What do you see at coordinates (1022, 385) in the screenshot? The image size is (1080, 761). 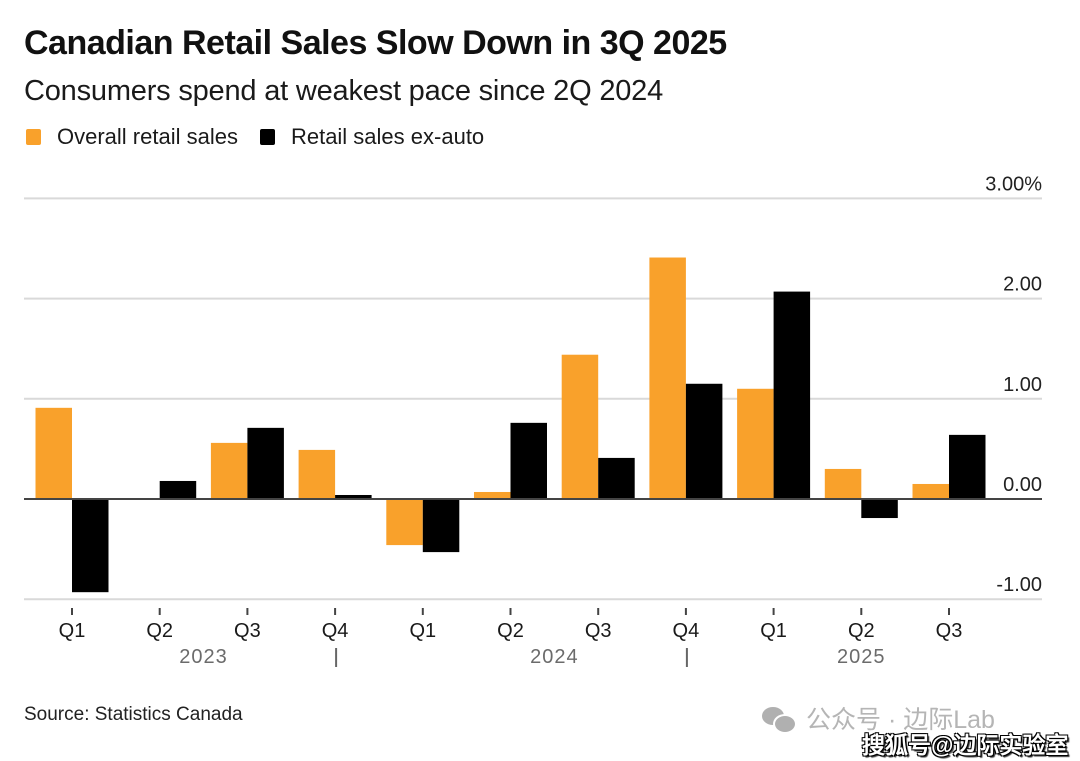 I see `y-tick-label: 1.00` at bounding box center [1022, 385].